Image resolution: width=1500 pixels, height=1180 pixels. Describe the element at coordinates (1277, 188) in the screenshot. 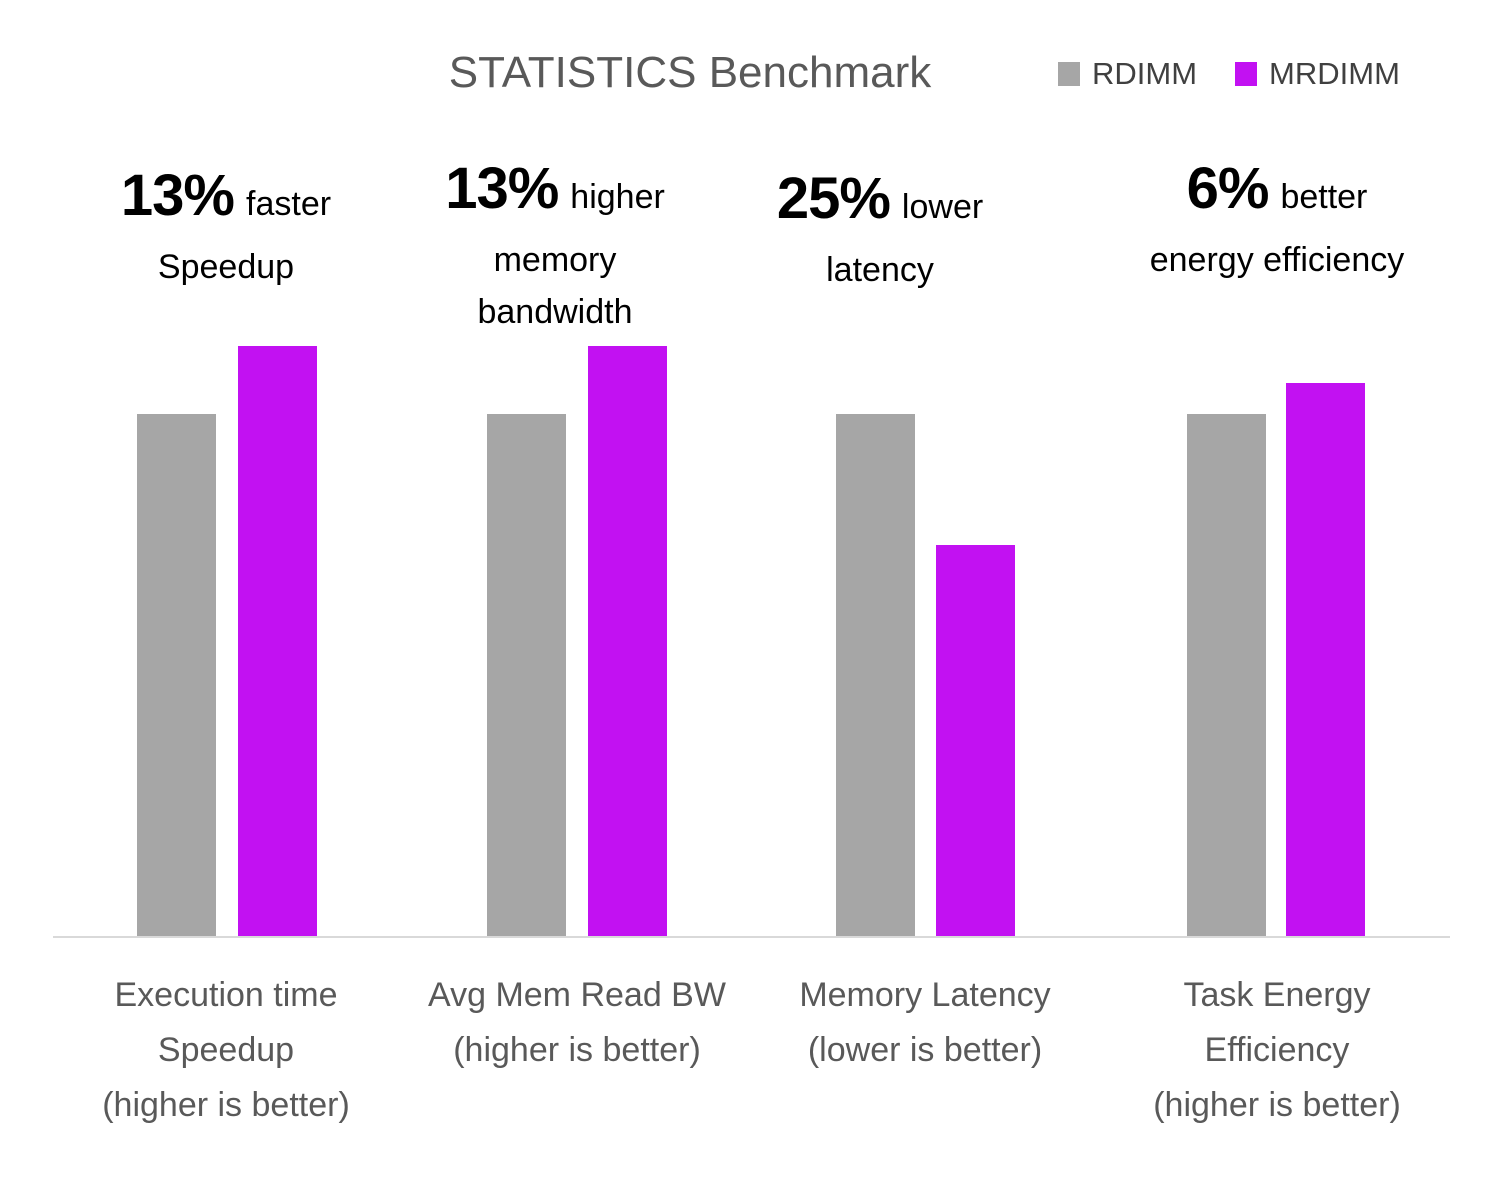

I see `annotation-headline: 6% better` at that location.